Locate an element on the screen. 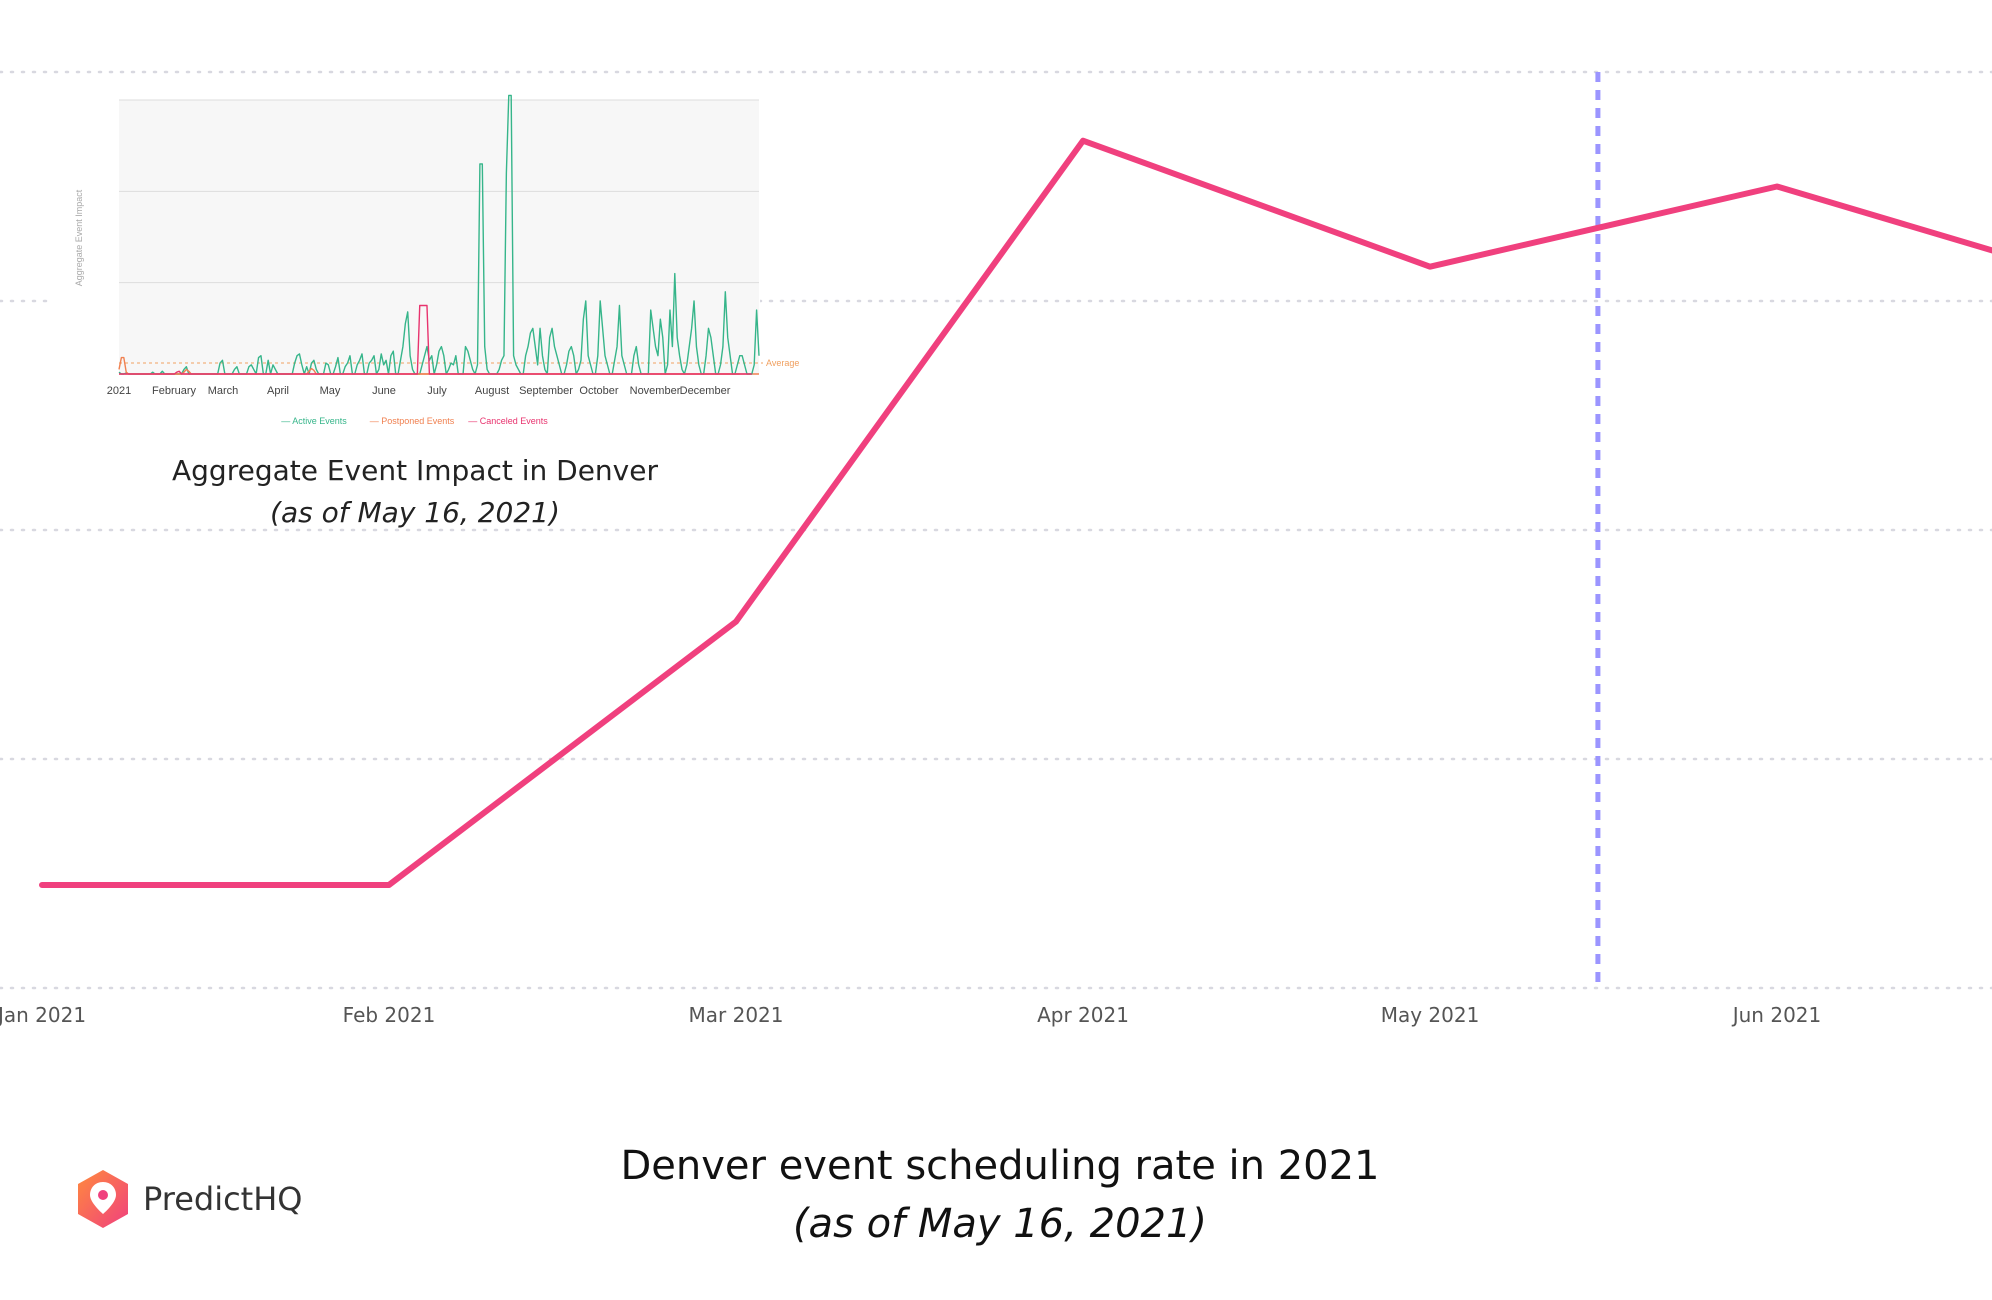 The image size is (1992, 1300). brand-name: PredictHQ is located at coordinates (223, 1199).